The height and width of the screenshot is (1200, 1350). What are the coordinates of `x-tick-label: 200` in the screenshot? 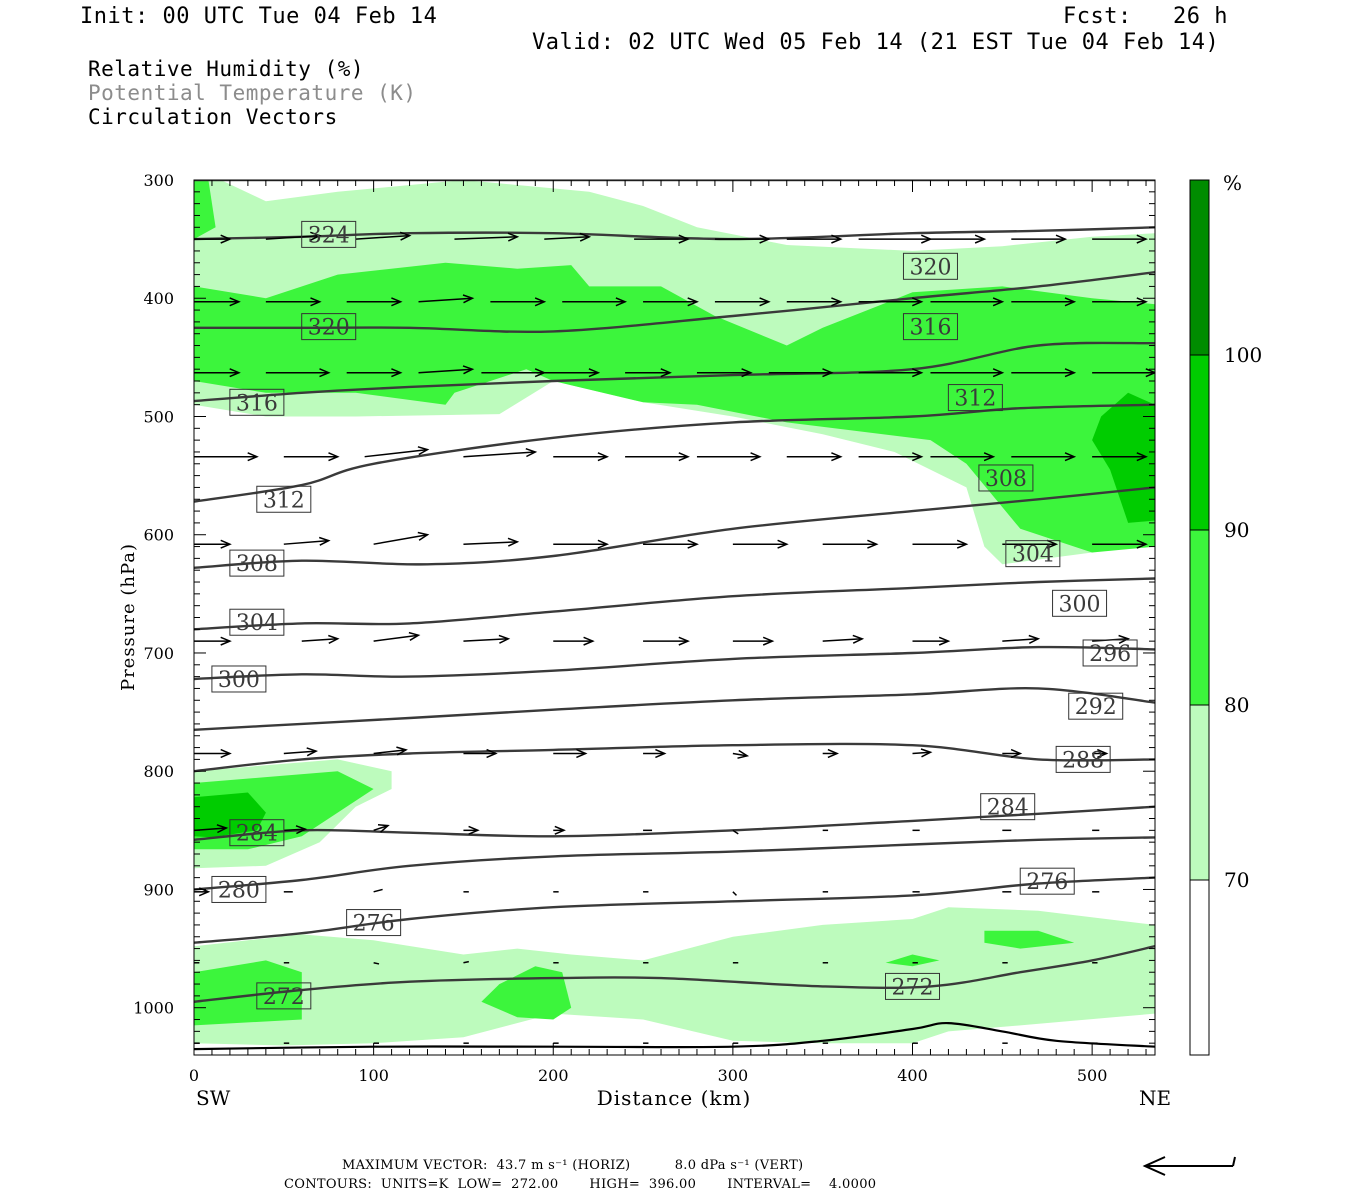 It's located at (553, 1075).